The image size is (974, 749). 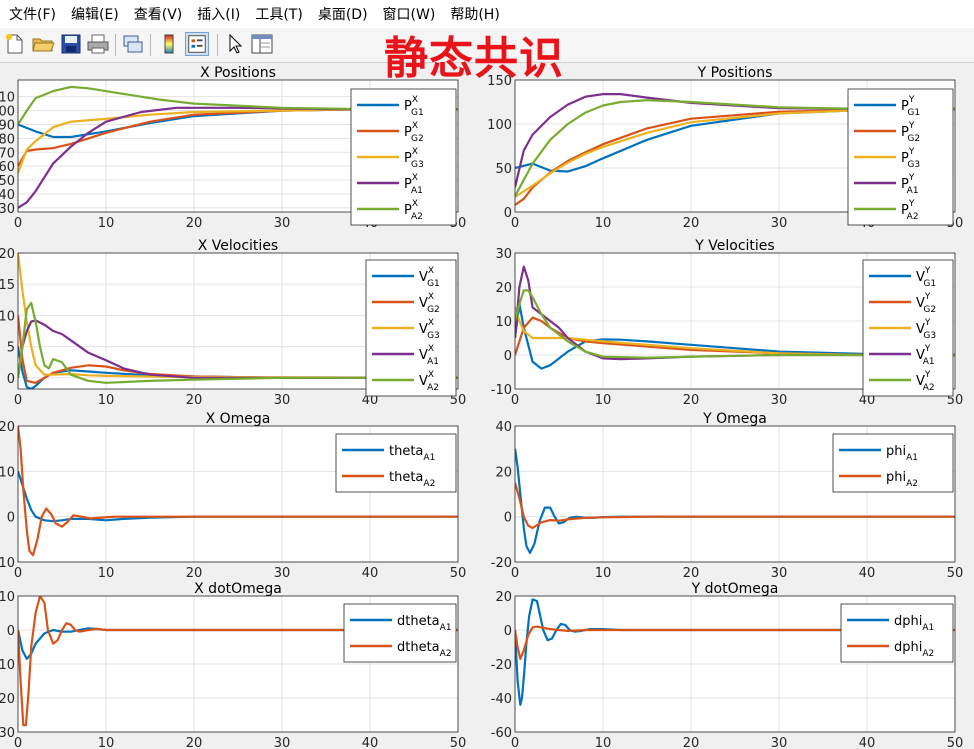 What do you see at coordinates (735, 73) in the screenshot?
I see `chart-title: Y Positions` at bounding box center [735, 73].